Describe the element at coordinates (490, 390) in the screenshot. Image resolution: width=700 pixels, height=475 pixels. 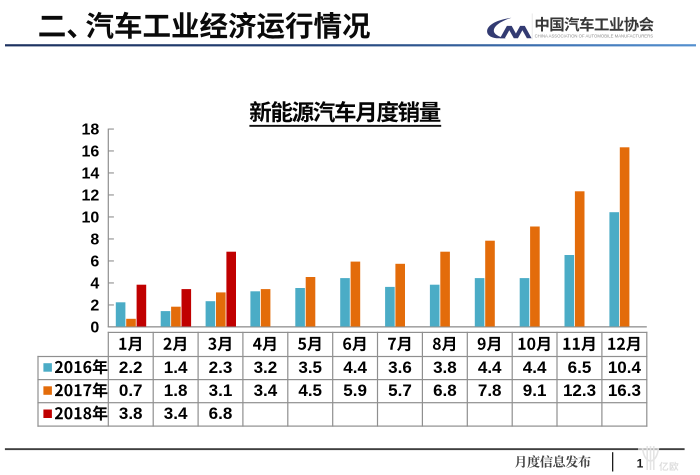
I see `svg-text: 7.8` at that location.